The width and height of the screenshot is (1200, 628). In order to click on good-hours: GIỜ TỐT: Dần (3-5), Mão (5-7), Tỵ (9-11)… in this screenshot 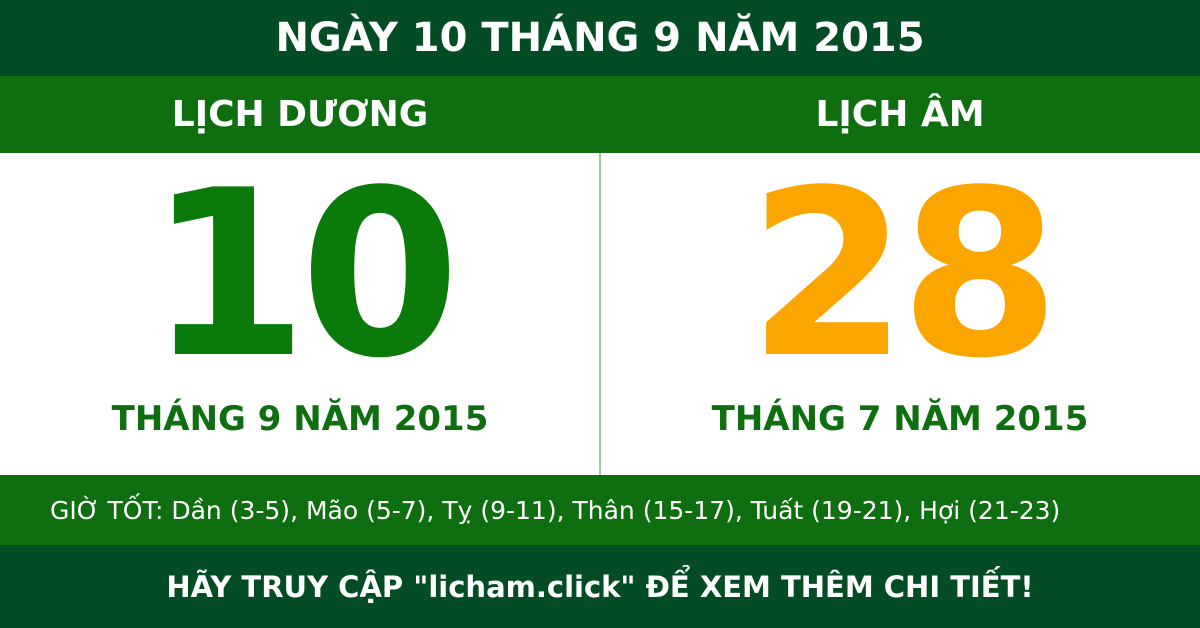, I will do `click(600, 510)`.